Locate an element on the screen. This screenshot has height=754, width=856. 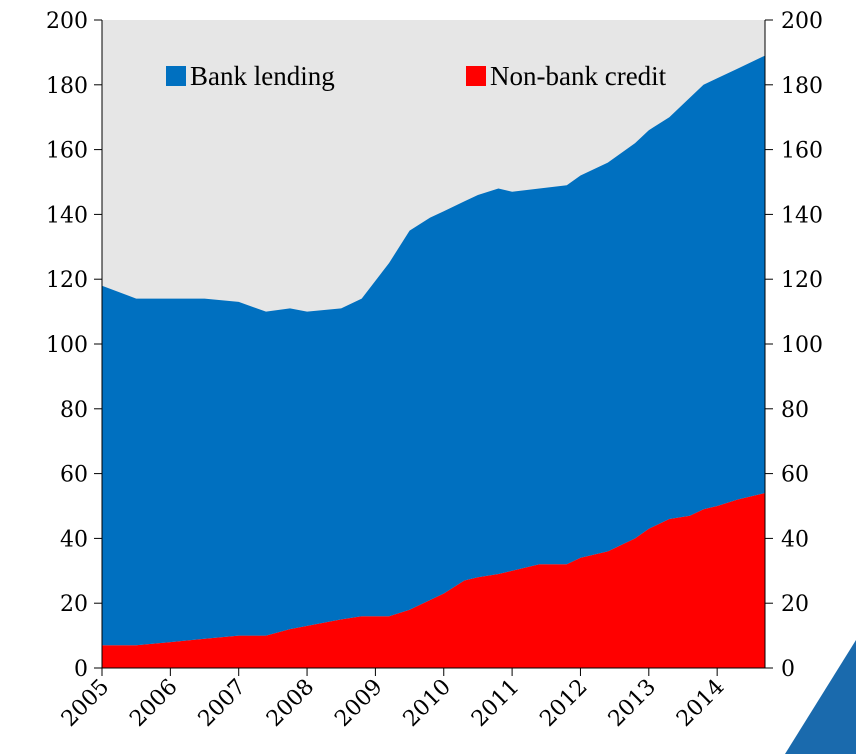
y-tick-label-right: 0 is located at coordinates (788, 669).